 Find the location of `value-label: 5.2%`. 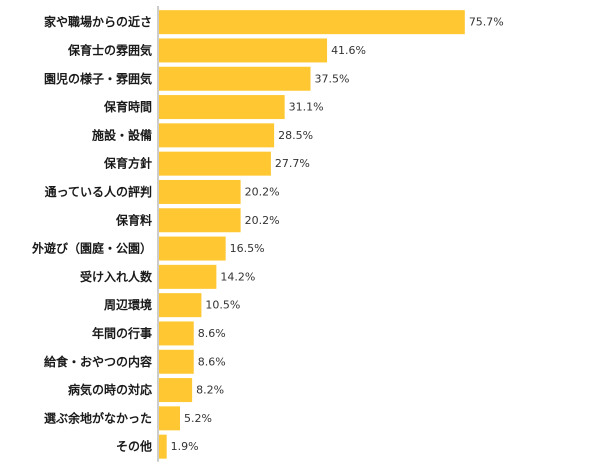

value-label: 5.2% is located at coordinates (198, 418).